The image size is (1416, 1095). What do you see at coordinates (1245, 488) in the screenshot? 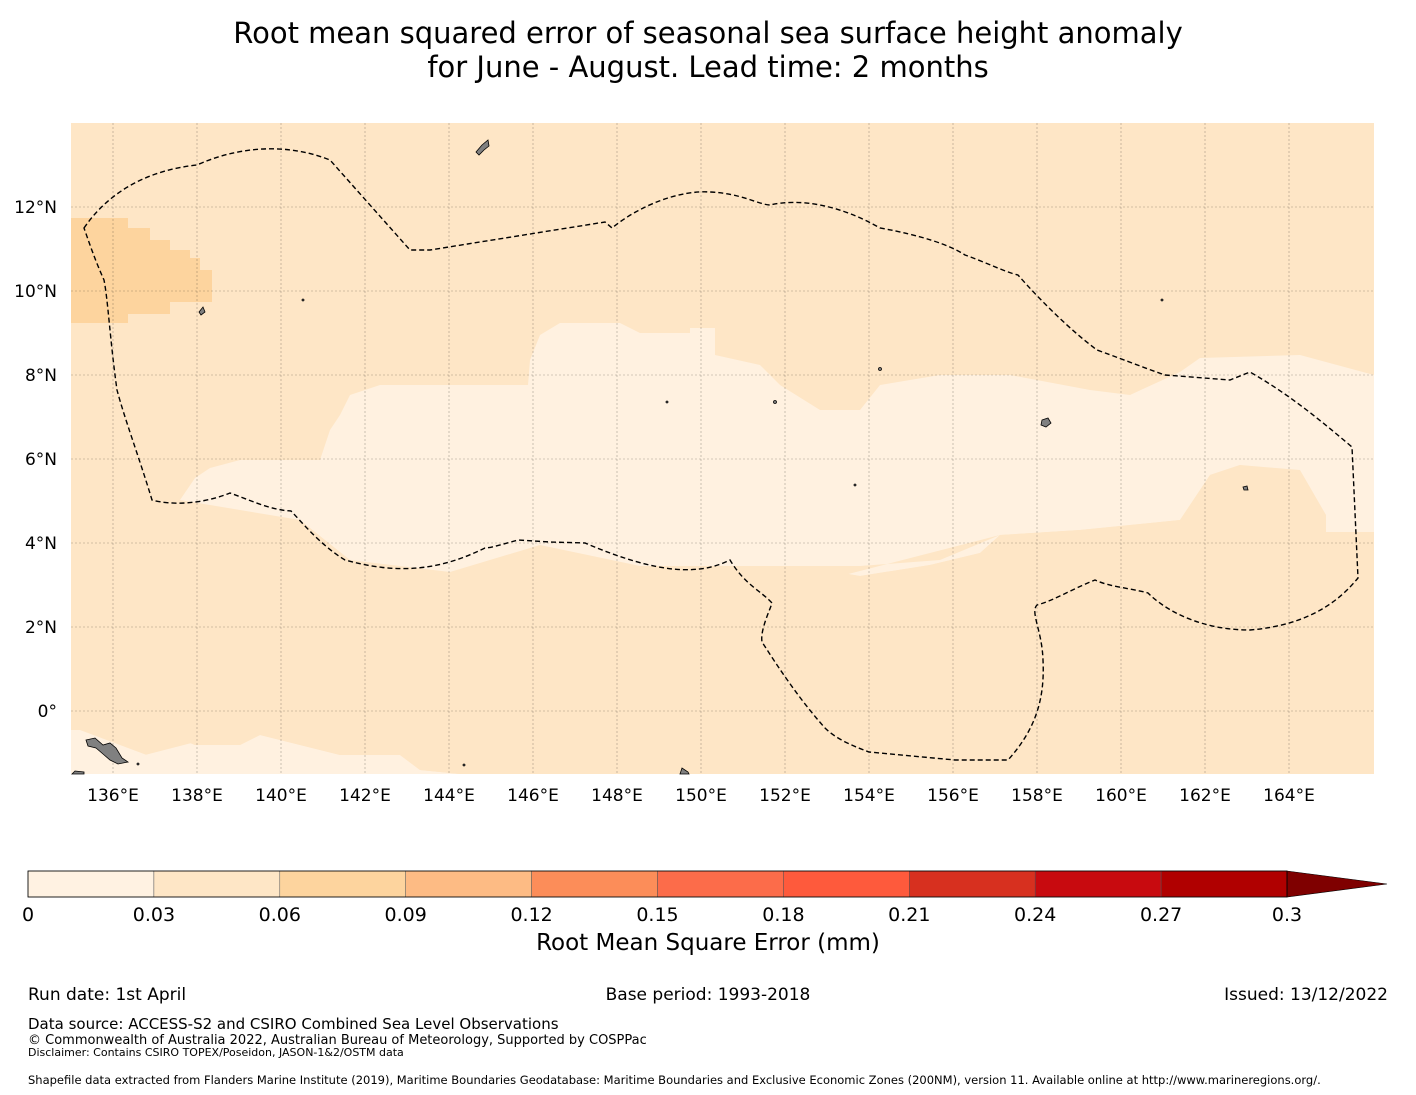
I see `island-pohnpei-small` at bounding box center [1245, 488].